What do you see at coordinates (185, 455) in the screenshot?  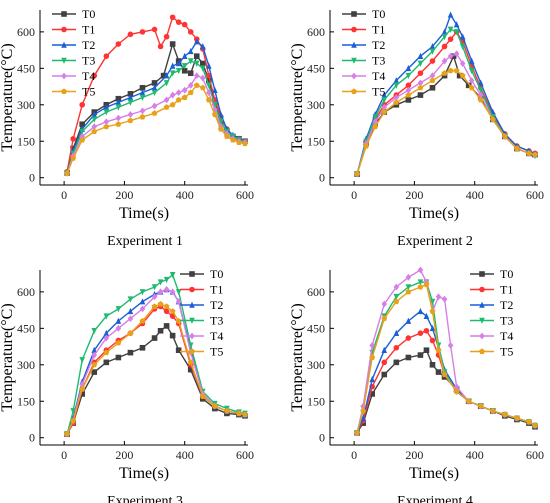 I see `x-tick-label: 400` at bounding box center [185, 455].